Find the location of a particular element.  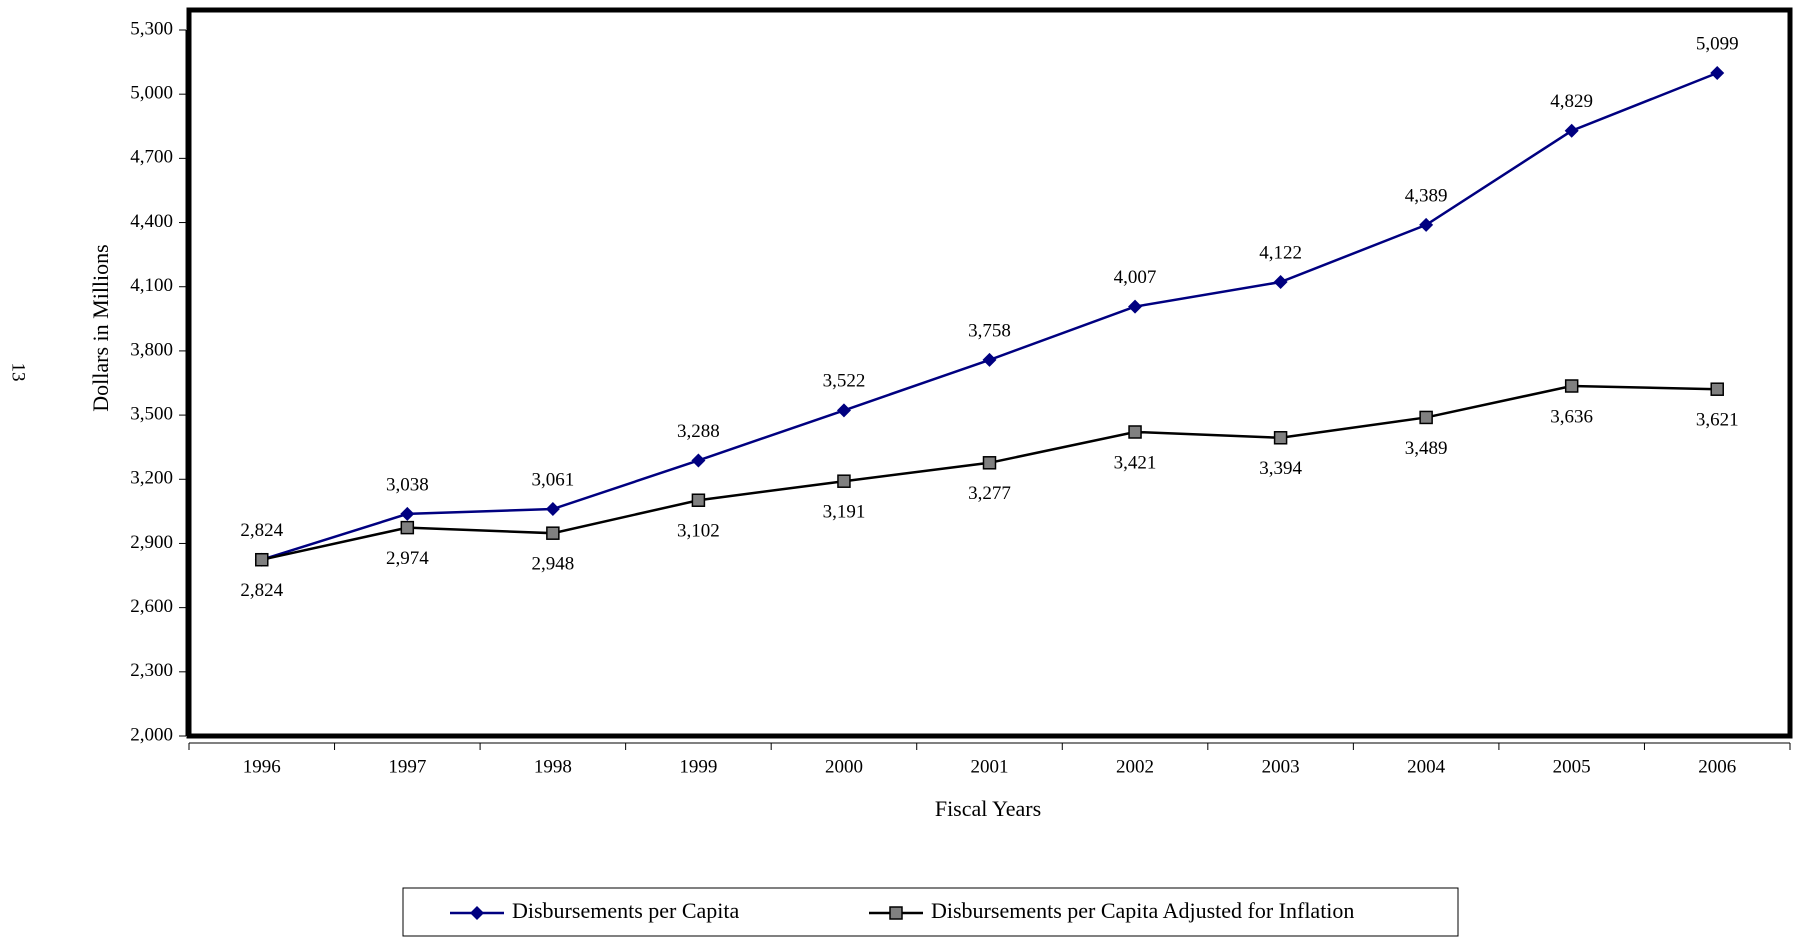

x-tick-label: 2004 is located at coordinates (1426, 766).